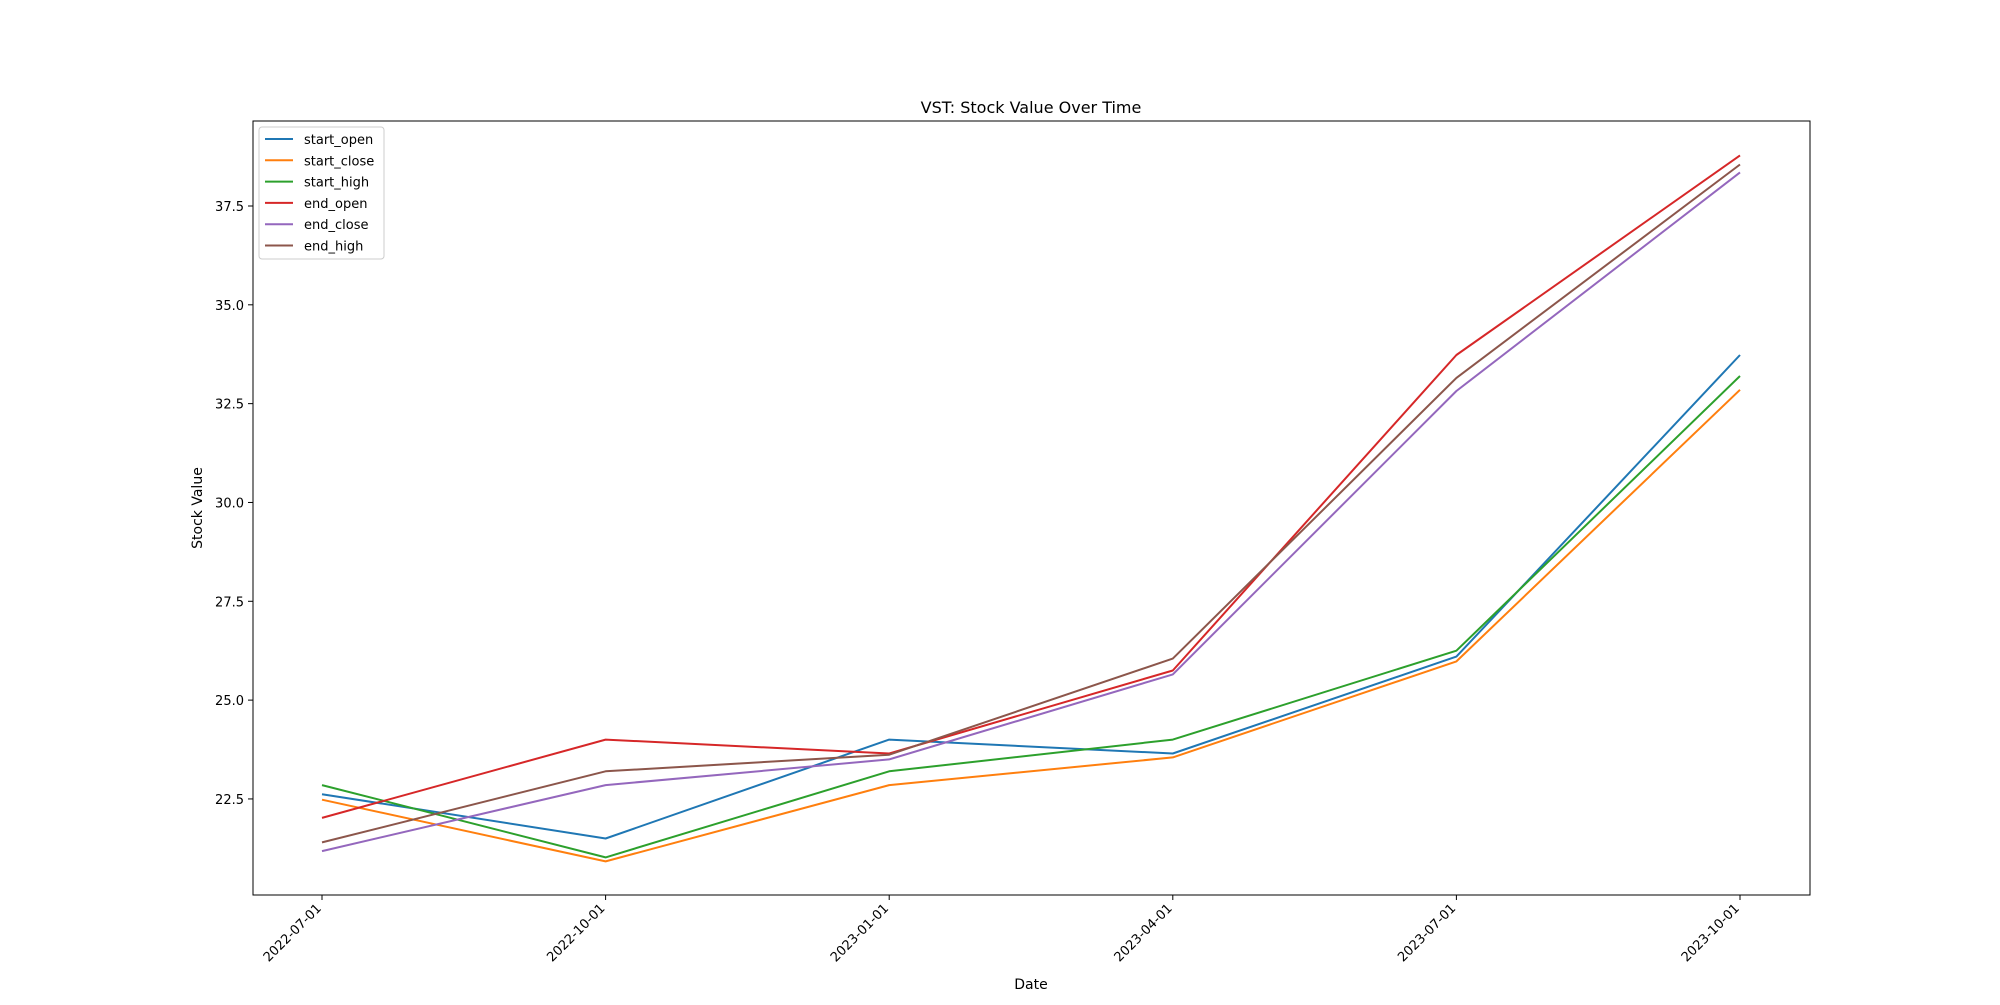 The height and width of the screenshot is (1005, 2000). I want to click on x-tick-label: 2023-01-01, so click(860, 933).